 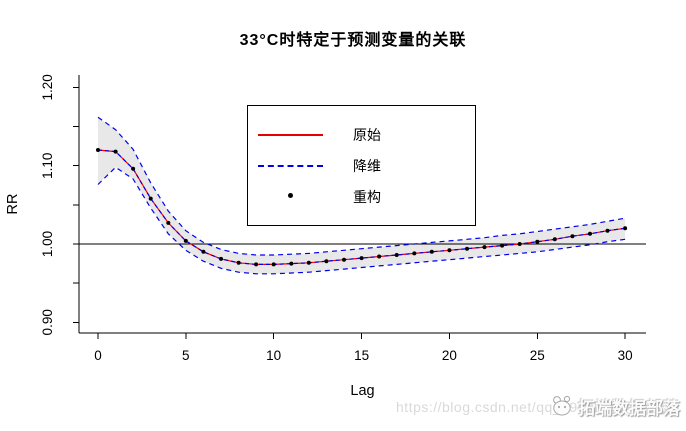 I want to click on legend-label-original: 原始, so click(x=367, y=135).